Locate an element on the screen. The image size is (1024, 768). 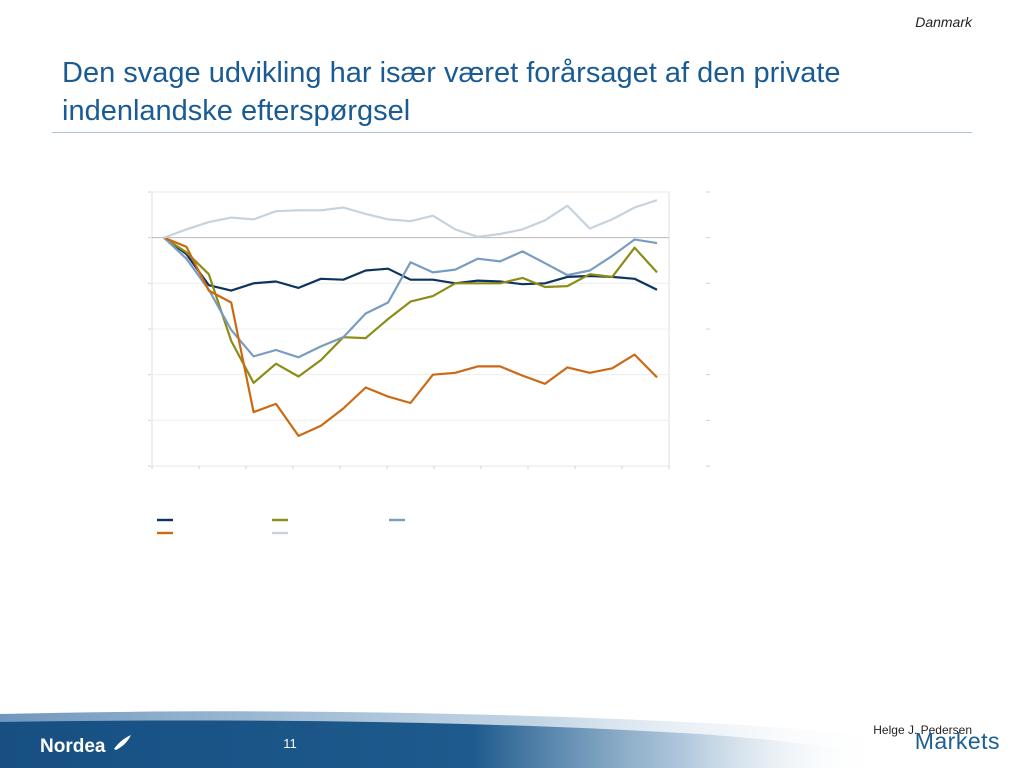
title-divider is located at coordinates (512, 132).